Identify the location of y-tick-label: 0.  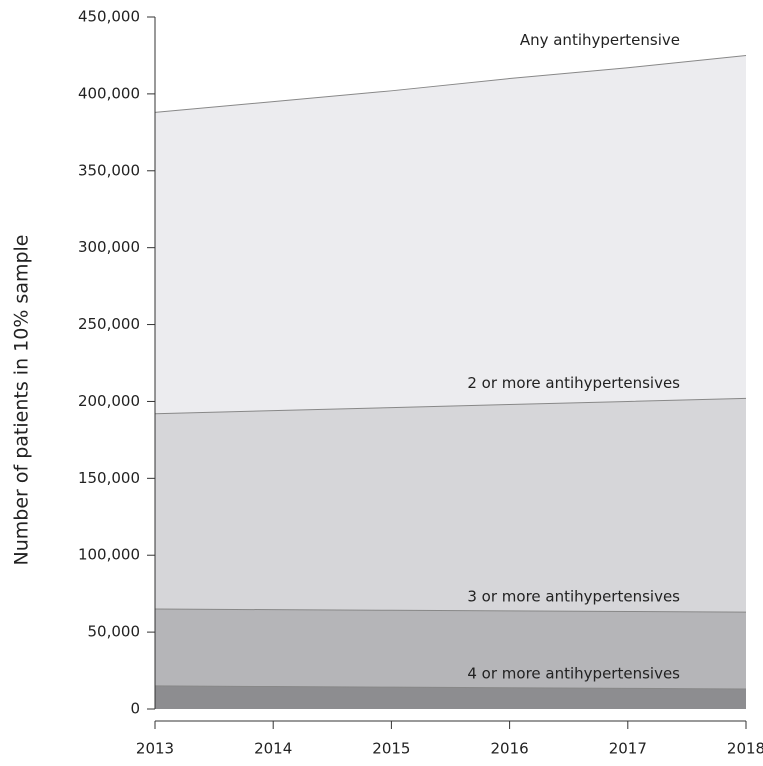
(135, 709).